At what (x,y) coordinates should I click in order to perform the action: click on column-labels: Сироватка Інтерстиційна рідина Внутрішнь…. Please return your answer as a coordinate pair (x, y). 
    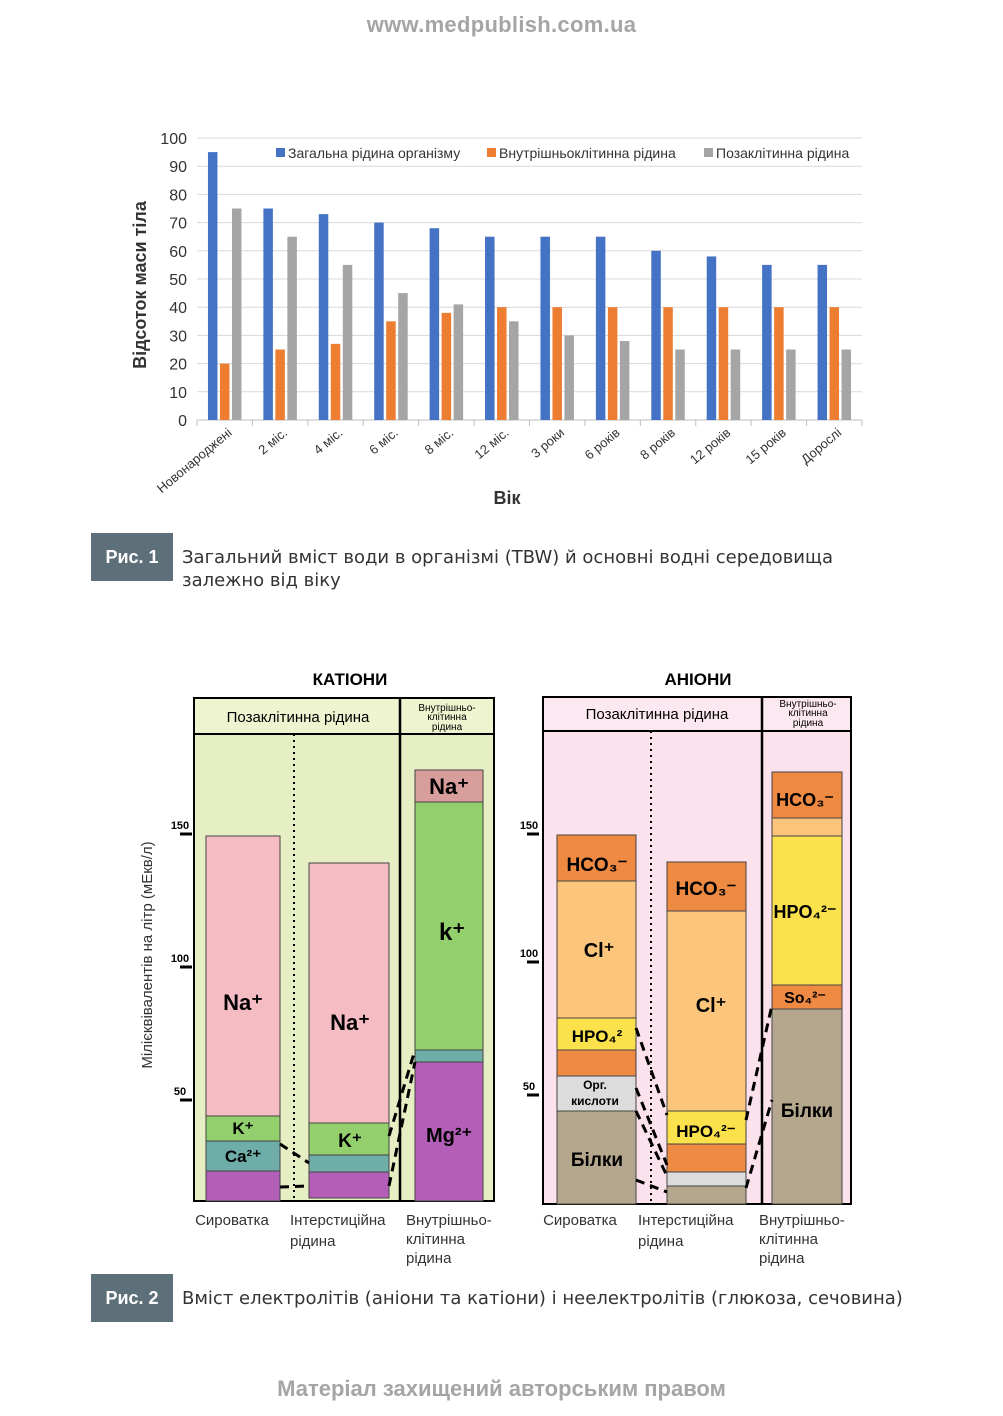
    Looking at the image, I should click on (520, 1239).